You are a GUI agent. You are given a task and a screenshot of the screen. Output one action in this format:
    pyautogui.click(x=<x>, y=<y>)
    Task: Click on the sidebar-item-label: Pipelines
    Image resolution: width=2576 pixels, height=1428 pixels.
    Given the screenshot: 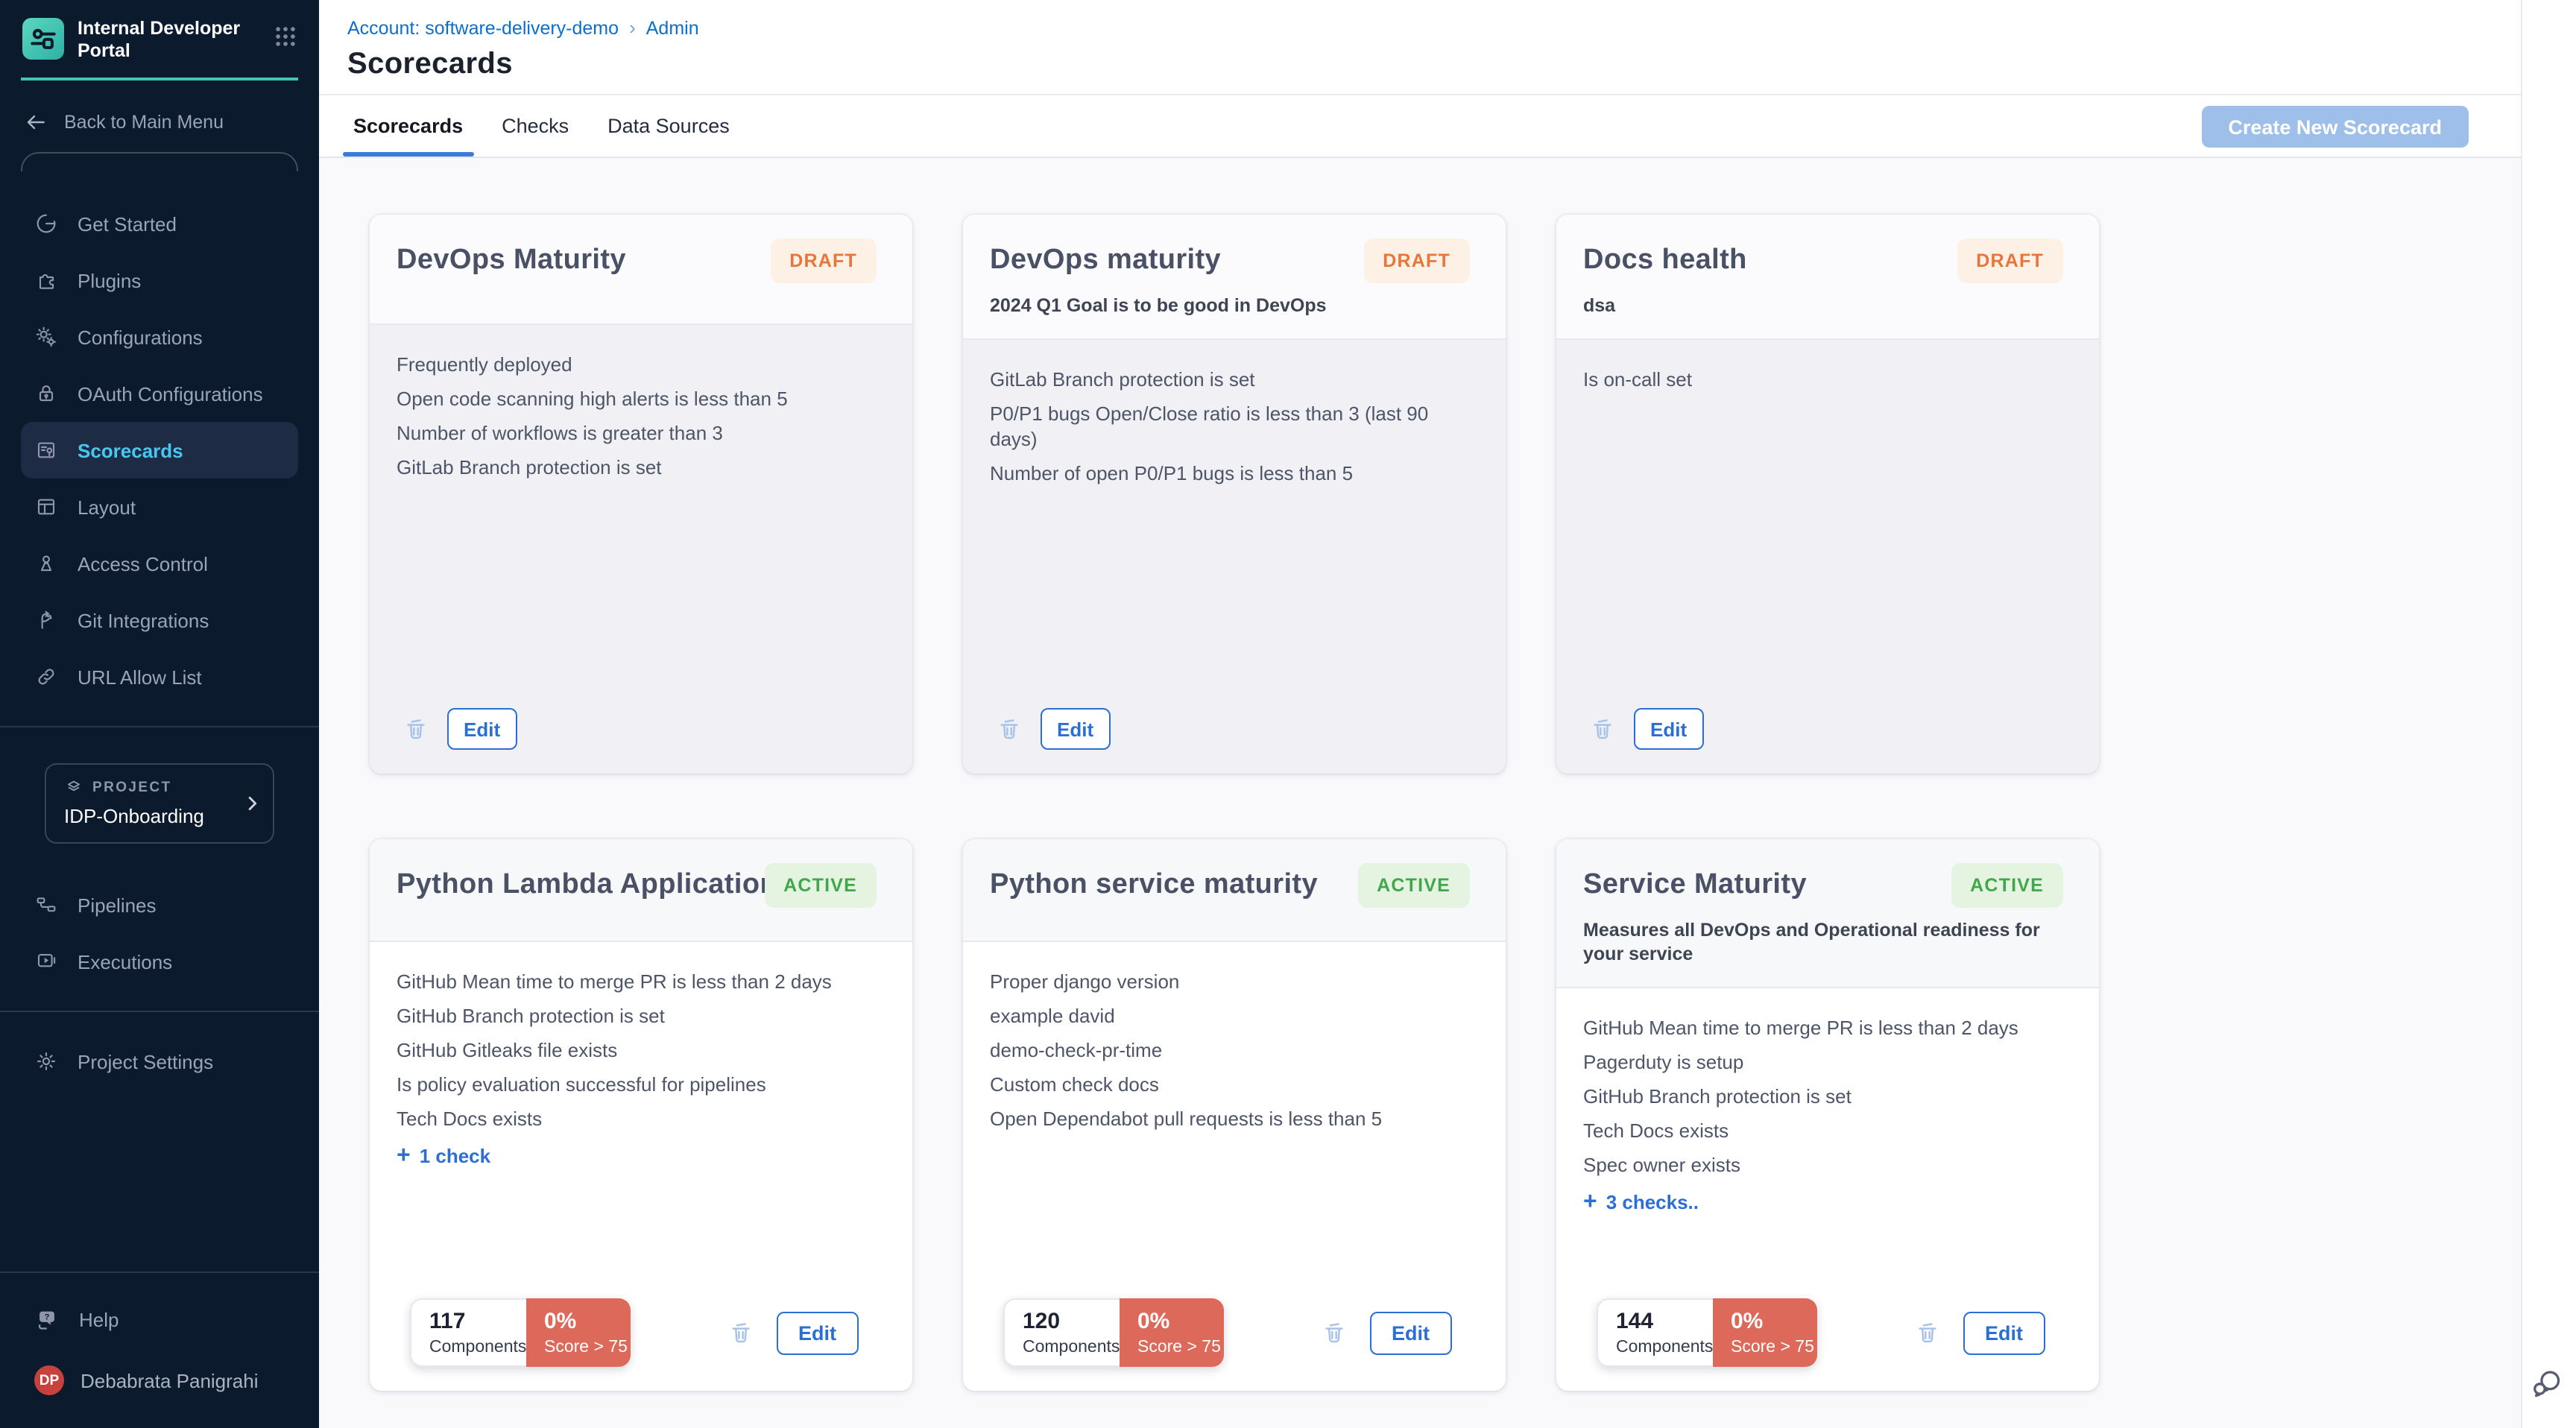 What is the action you would take?
    pyautogui.click(x=118, y=905)
    